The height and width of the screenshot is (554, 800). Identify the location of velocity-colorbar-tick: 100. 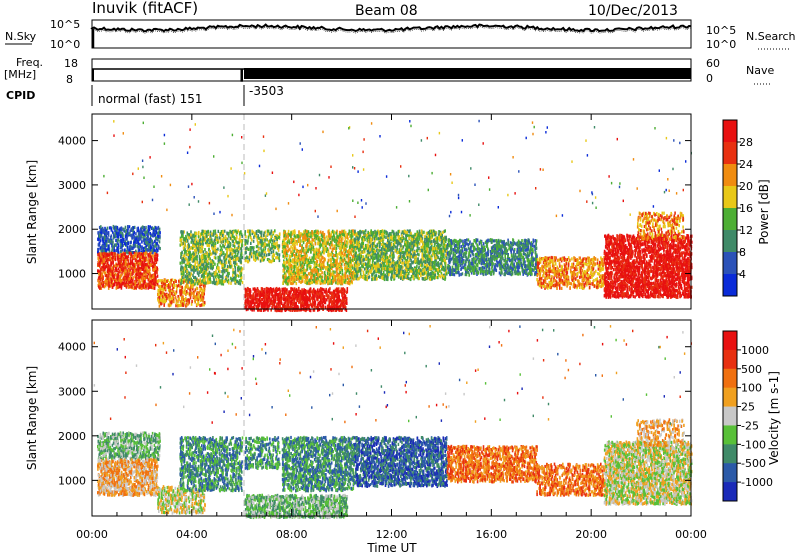
(751, 388).